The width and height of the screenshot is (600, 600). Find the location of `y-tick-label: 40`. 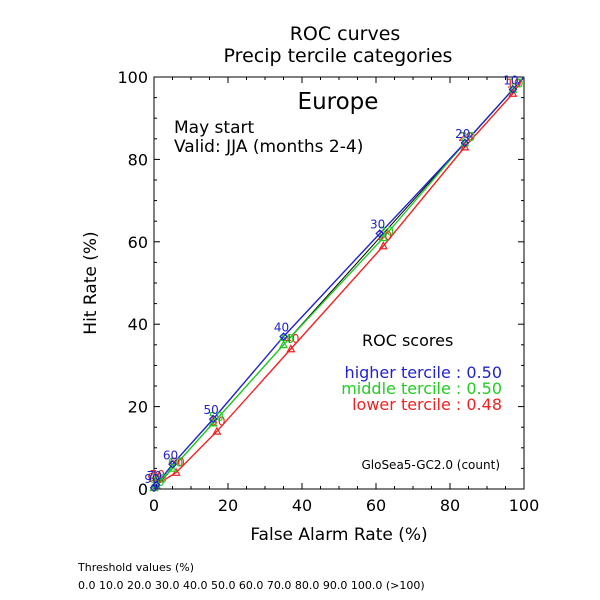

y-tick-label: 40 is located at coordinates (138, 324).